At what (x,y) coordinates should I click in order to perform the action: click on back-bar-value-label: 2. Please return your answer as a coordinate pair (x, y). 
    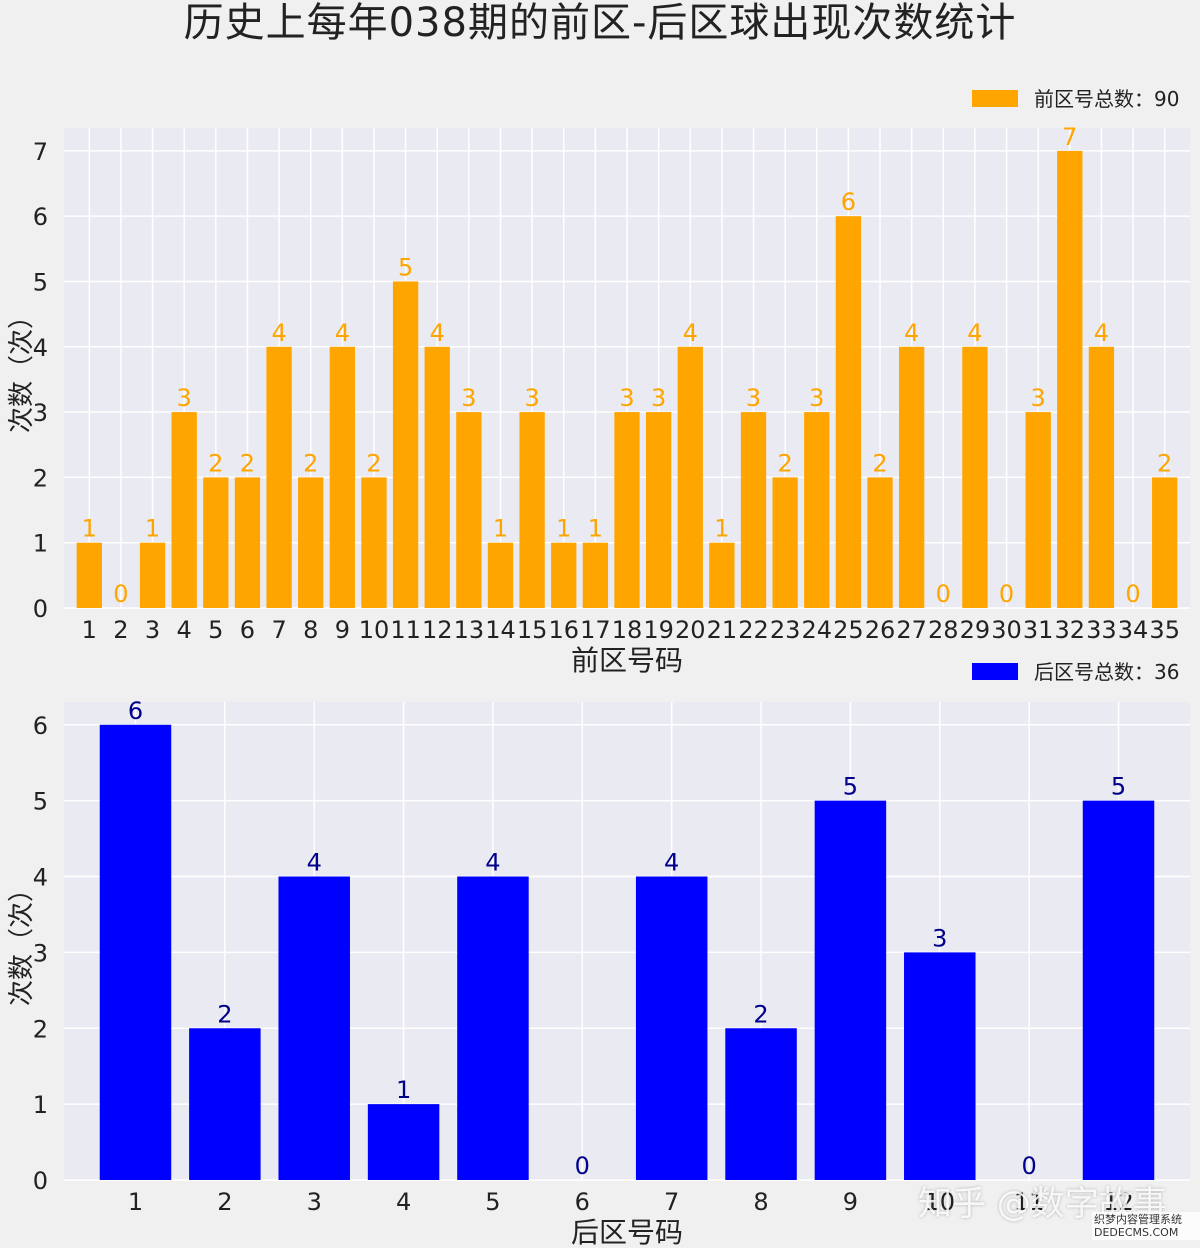
    Looking at the image, I should click on (224, 1014).